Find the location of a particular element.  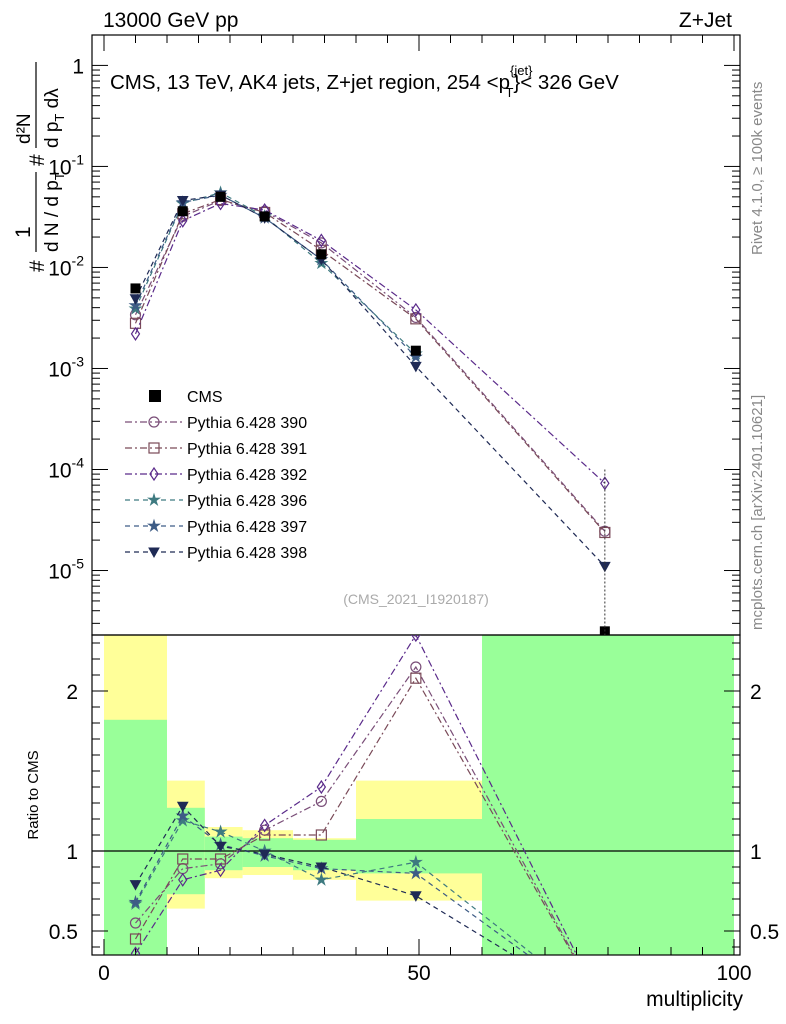

rivet-label: Rivet 4.1.0, ≥ 100k events is located at coordinates (757, 168).